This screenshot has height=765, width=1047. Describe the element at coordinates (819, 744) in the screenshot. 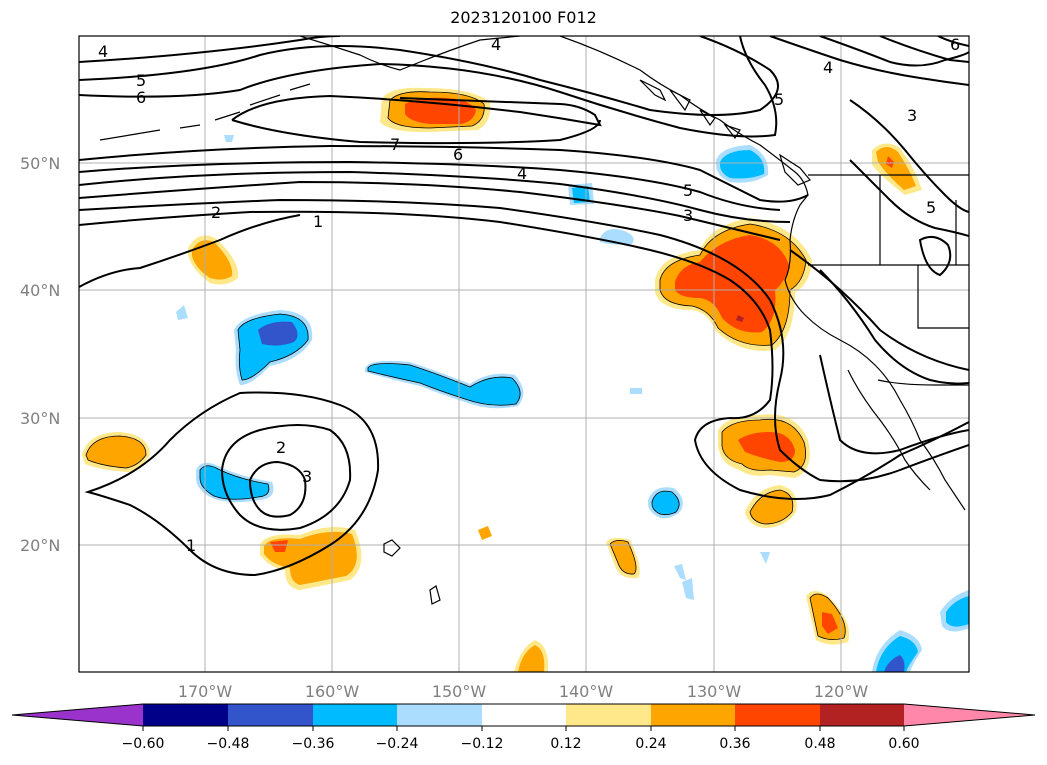

I see `colorbar-tick-label: 0.48` at that location.